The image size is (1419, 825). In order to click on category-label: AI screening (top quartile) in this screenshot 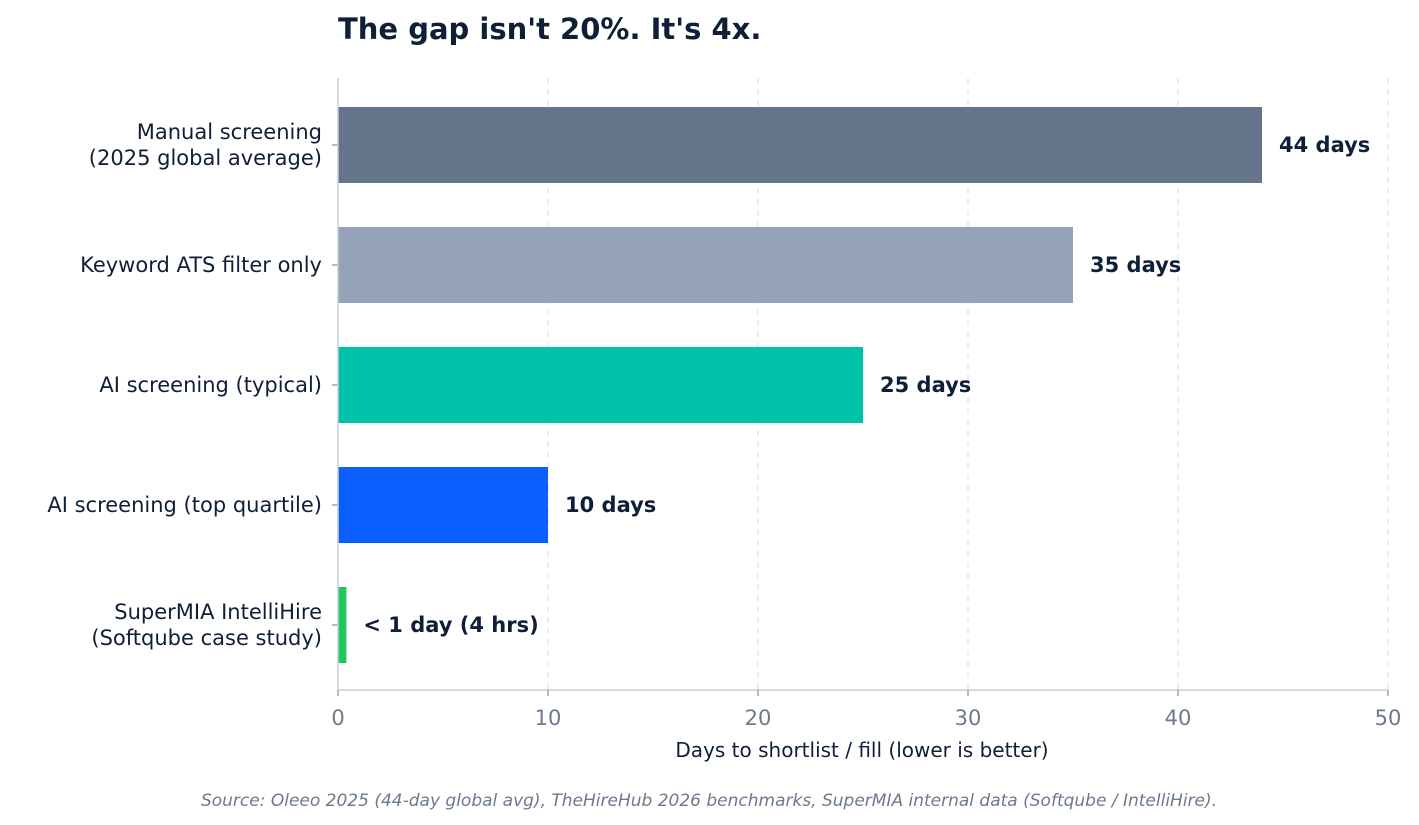, I will do `click(184, 505)`.